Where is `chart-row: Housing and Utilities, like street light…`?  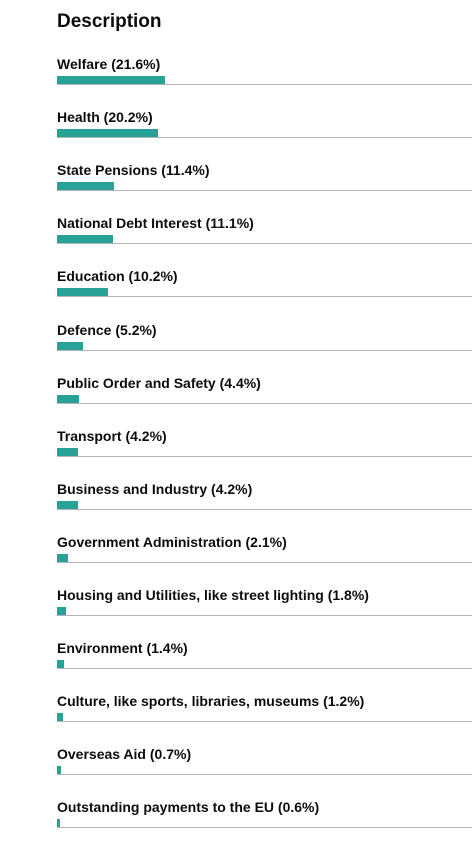
chart-row: Housing and Utilities, like street light… is located at coordinates (264, 612).